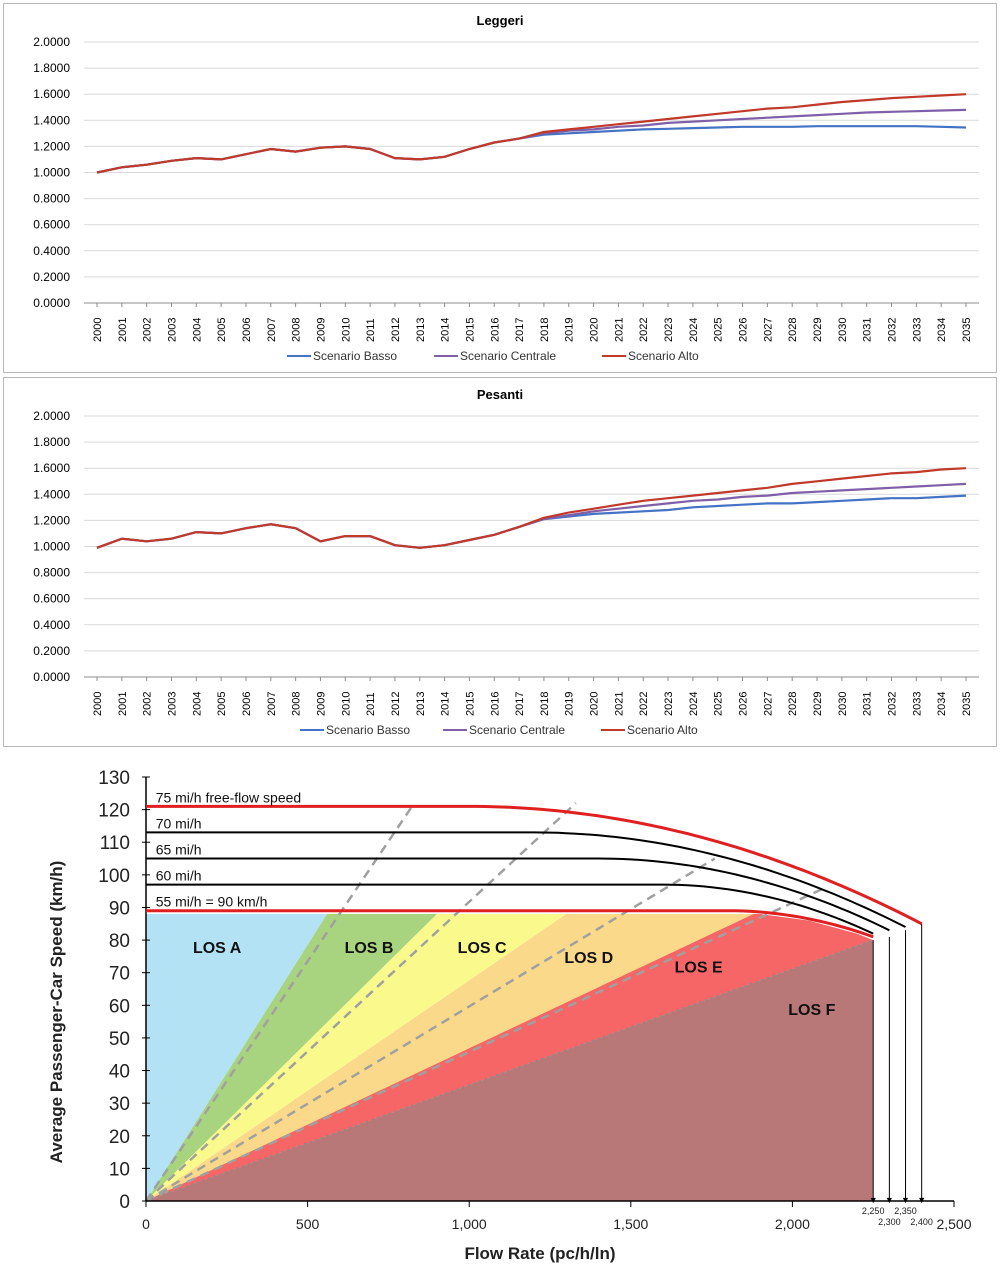 The image size is (1000, 1274). Describe the element at coordinates (744, 330) in the screenshot. I see `x-tick-label: 2026` at that location.